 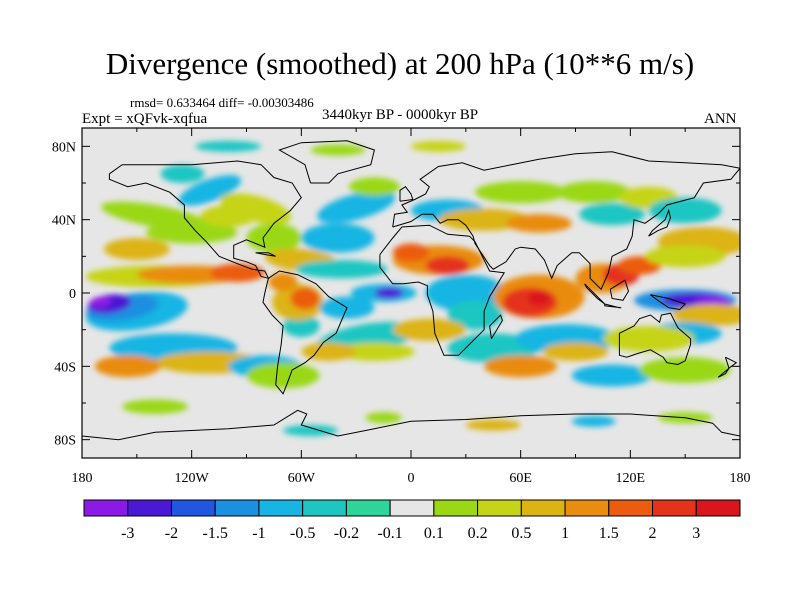 What do you see at coordinates (127, 533) in the screenshot?
I see `colorbar-label: -3` at bounding box center [127, 533].